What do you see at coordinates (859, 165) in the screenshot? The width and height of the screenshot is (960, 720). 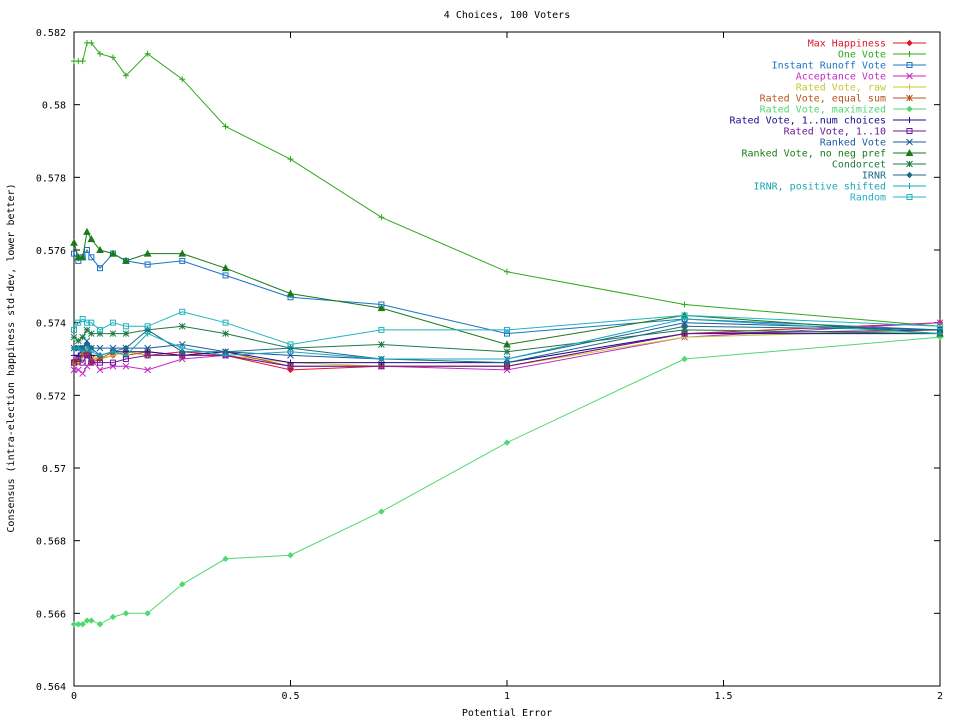 I see `legend-label: Condorcet` at bounding box center [859, 165].